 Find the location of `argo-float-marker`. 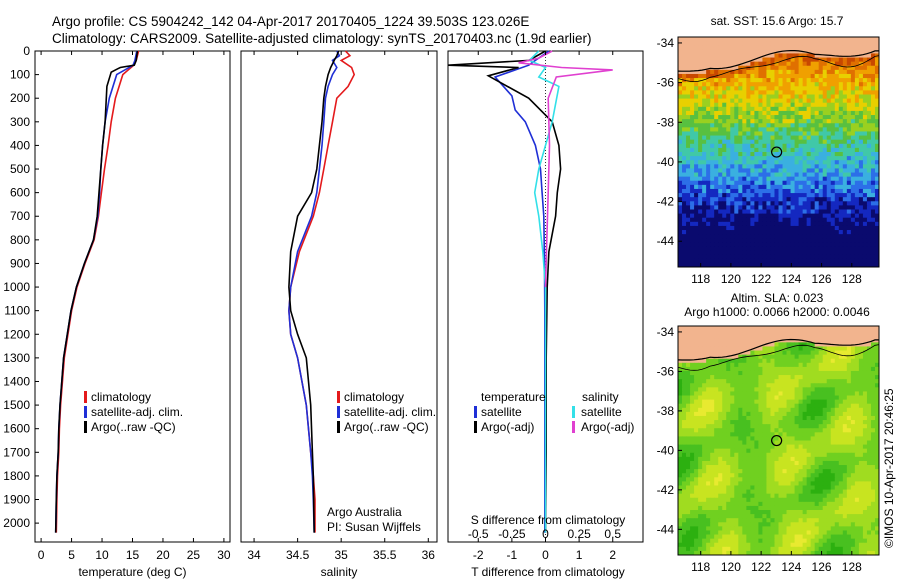

argo-float-marker is located at coordinates (777, 152).